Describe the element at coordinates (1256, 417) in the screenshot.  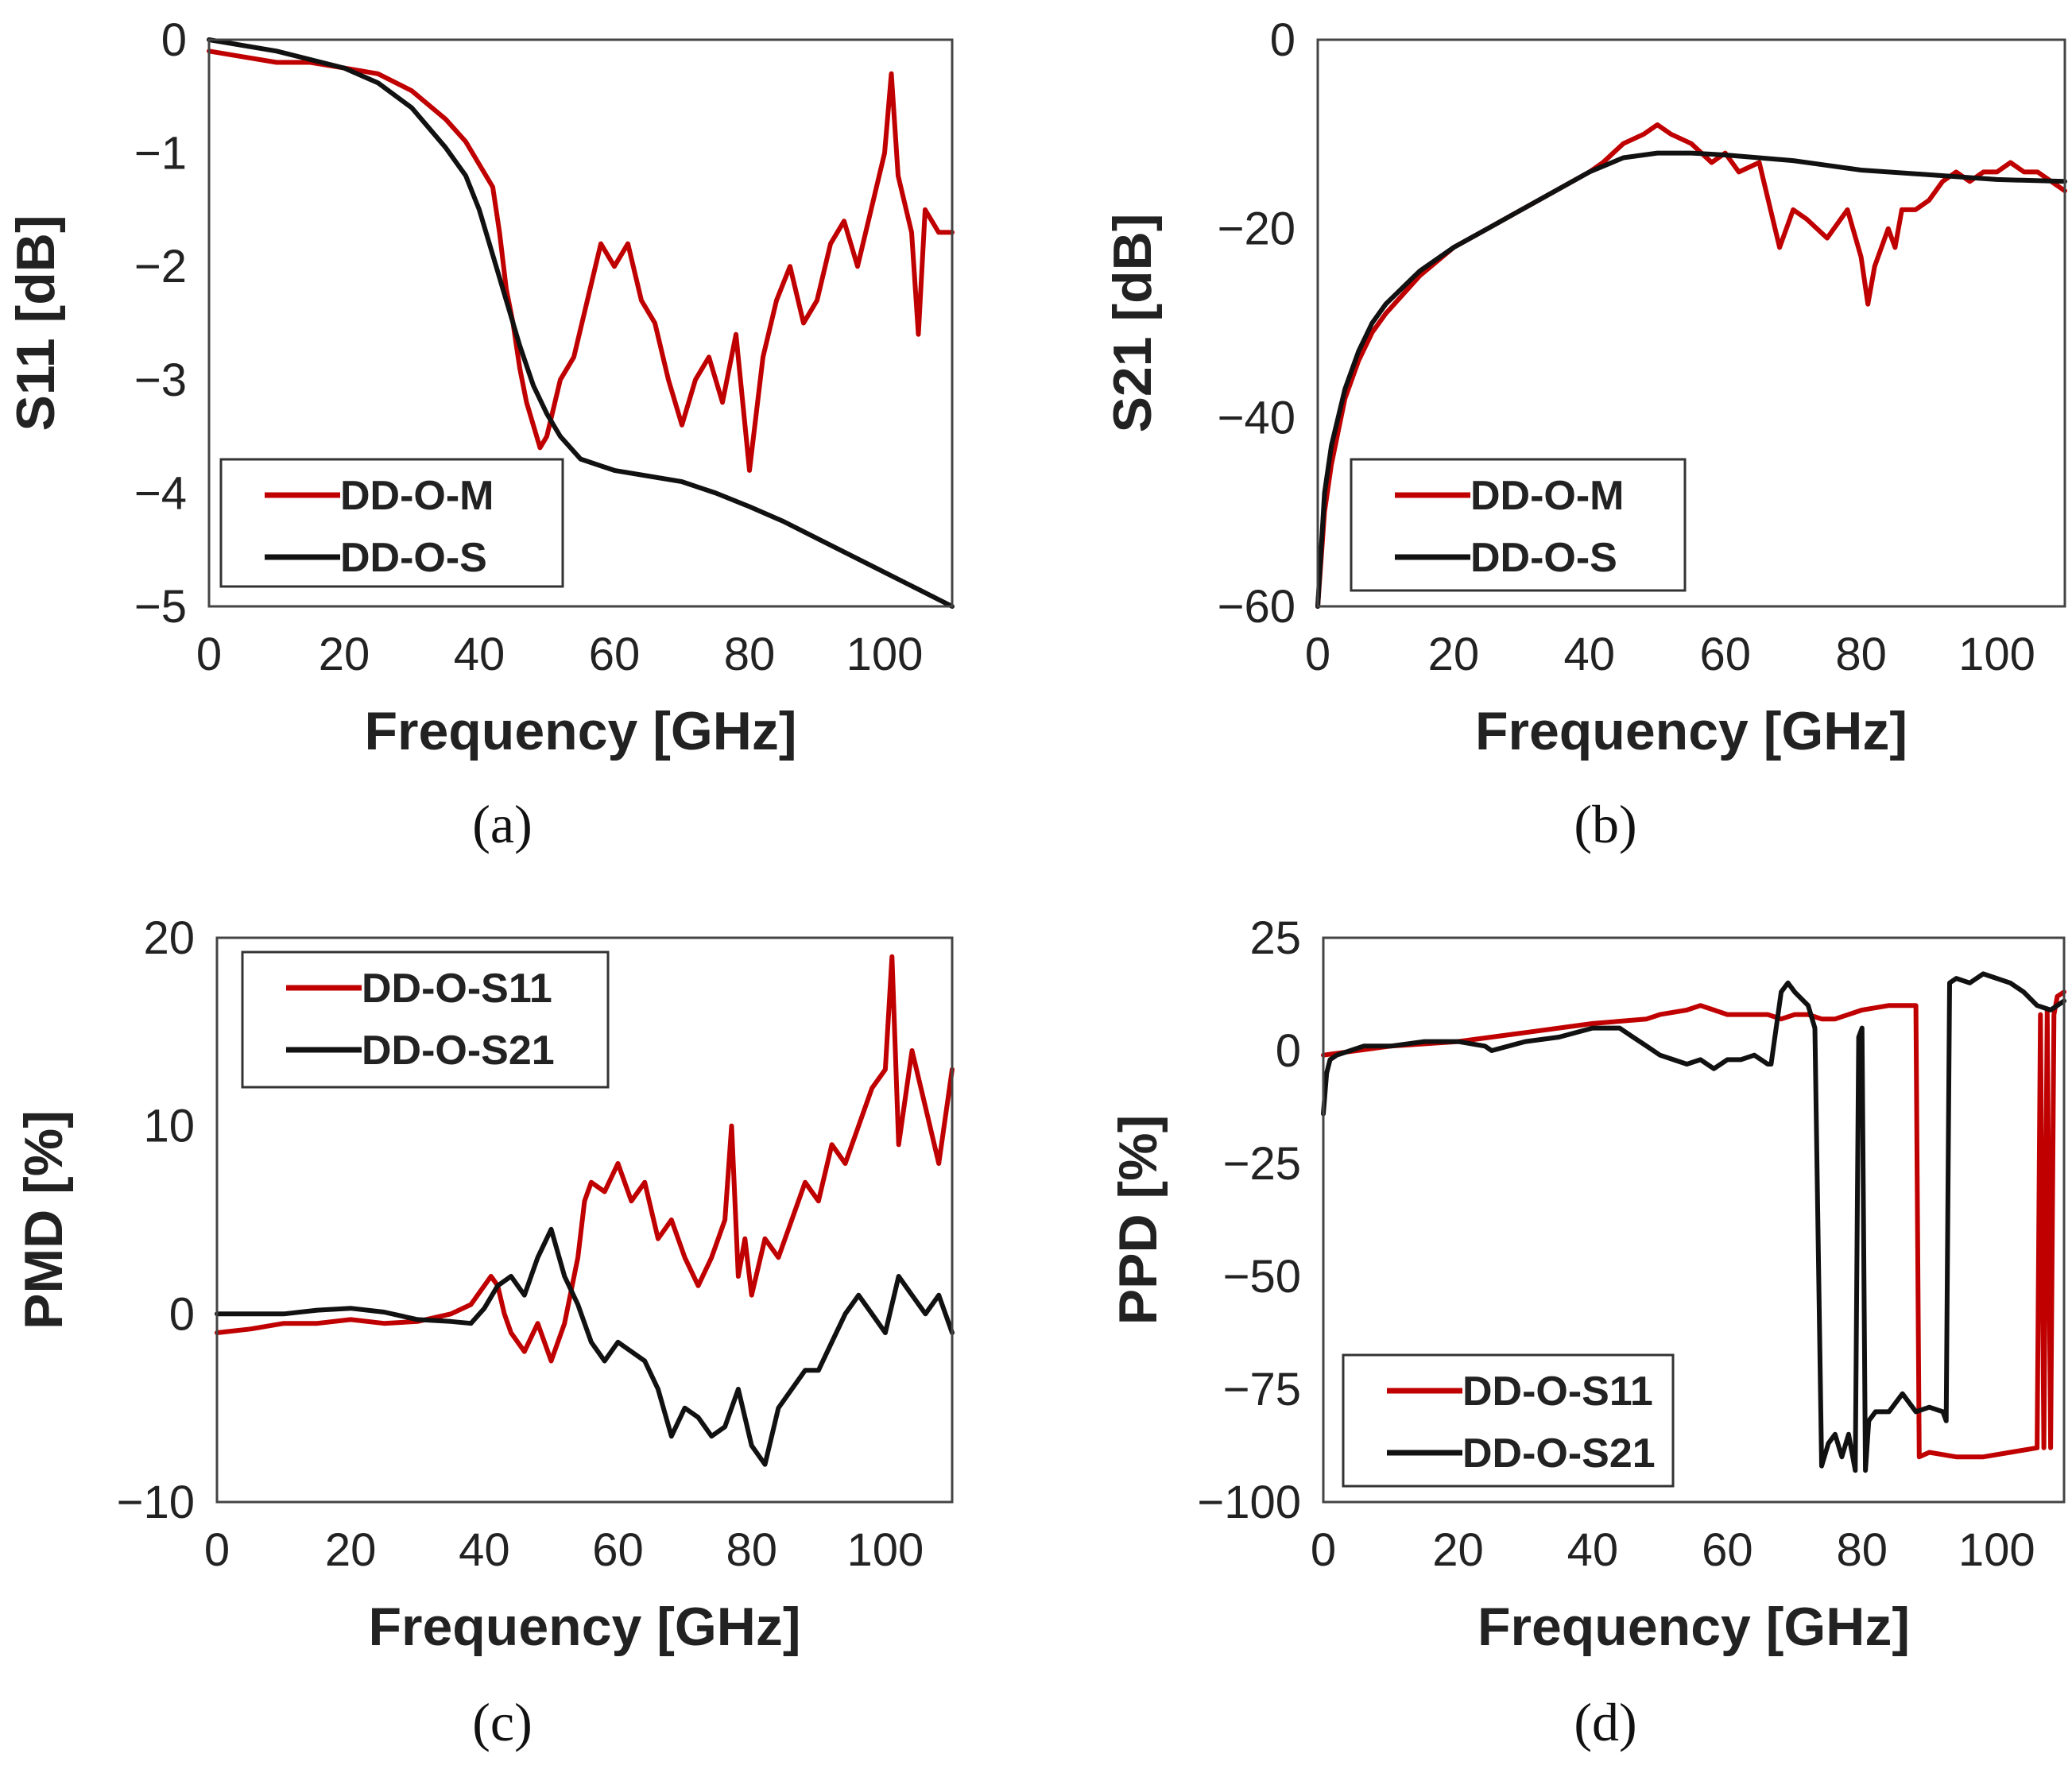
I see `y-tick-label: −40` at that location.